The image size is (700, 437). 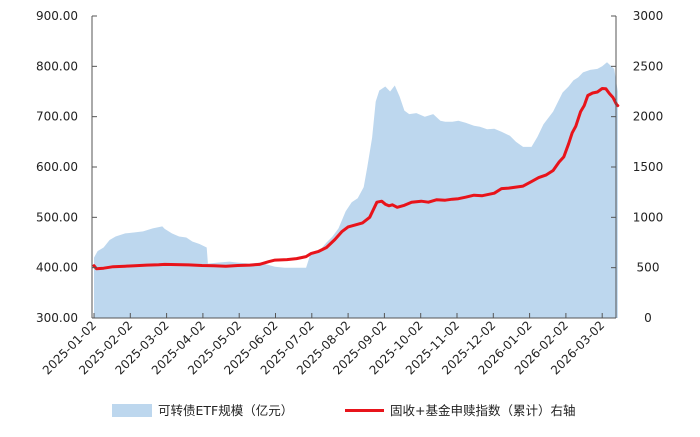 What do you see at coordinates (648, 117) in the screenshot?
I see `right-tick-label: 2000` at bounding box center [648, 117].